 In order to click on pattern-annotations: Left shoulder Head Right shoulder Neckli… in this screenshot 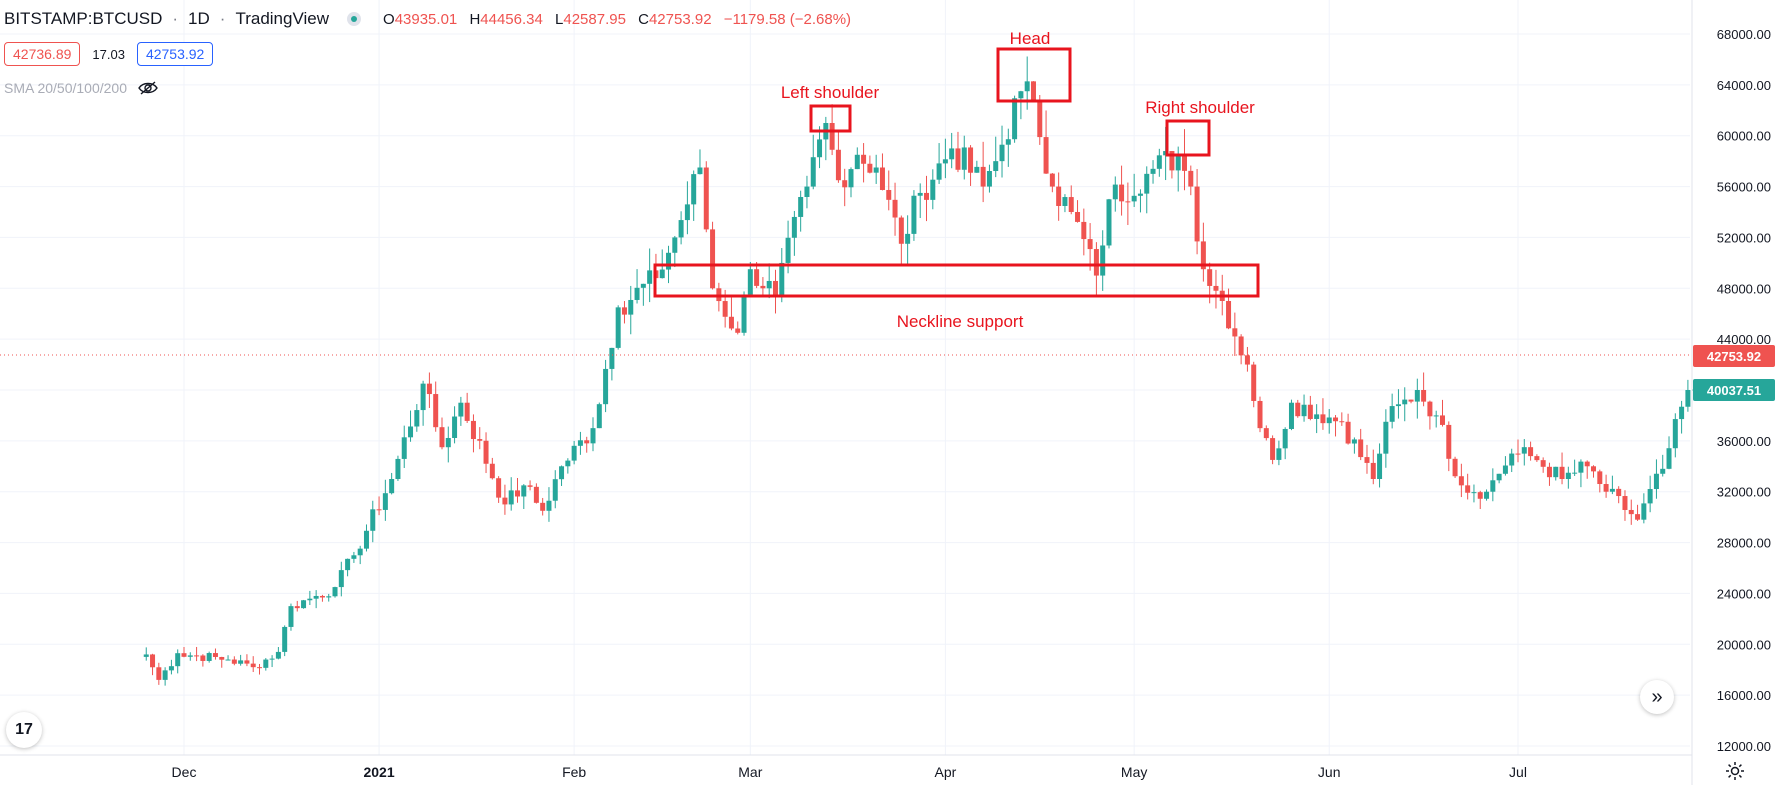, I will do `click(956, 180)`.